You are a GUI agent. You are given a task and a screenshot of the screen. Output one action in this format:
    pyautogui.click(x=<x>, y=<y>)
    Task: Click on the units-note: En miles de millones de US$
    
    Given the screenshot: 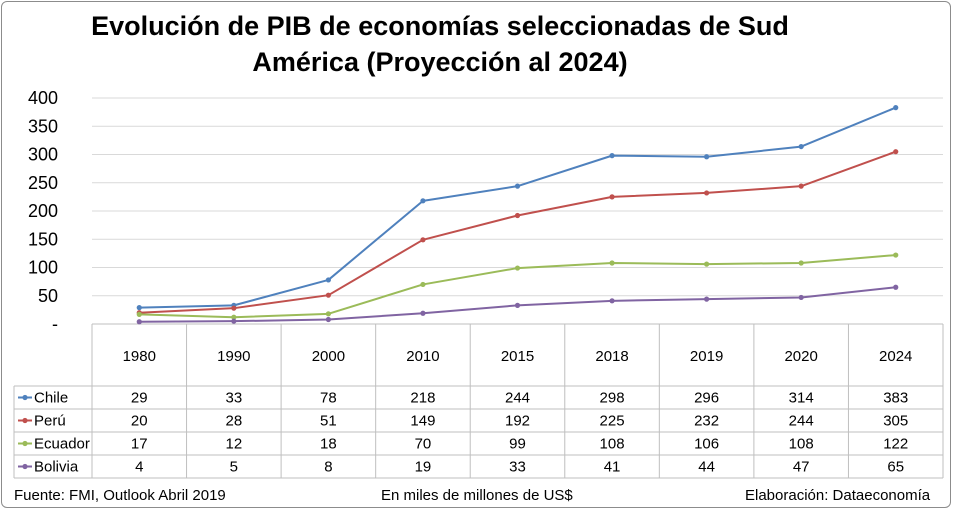 What is the action you would take?
    pyautogui.click(x=477, y=495)
    